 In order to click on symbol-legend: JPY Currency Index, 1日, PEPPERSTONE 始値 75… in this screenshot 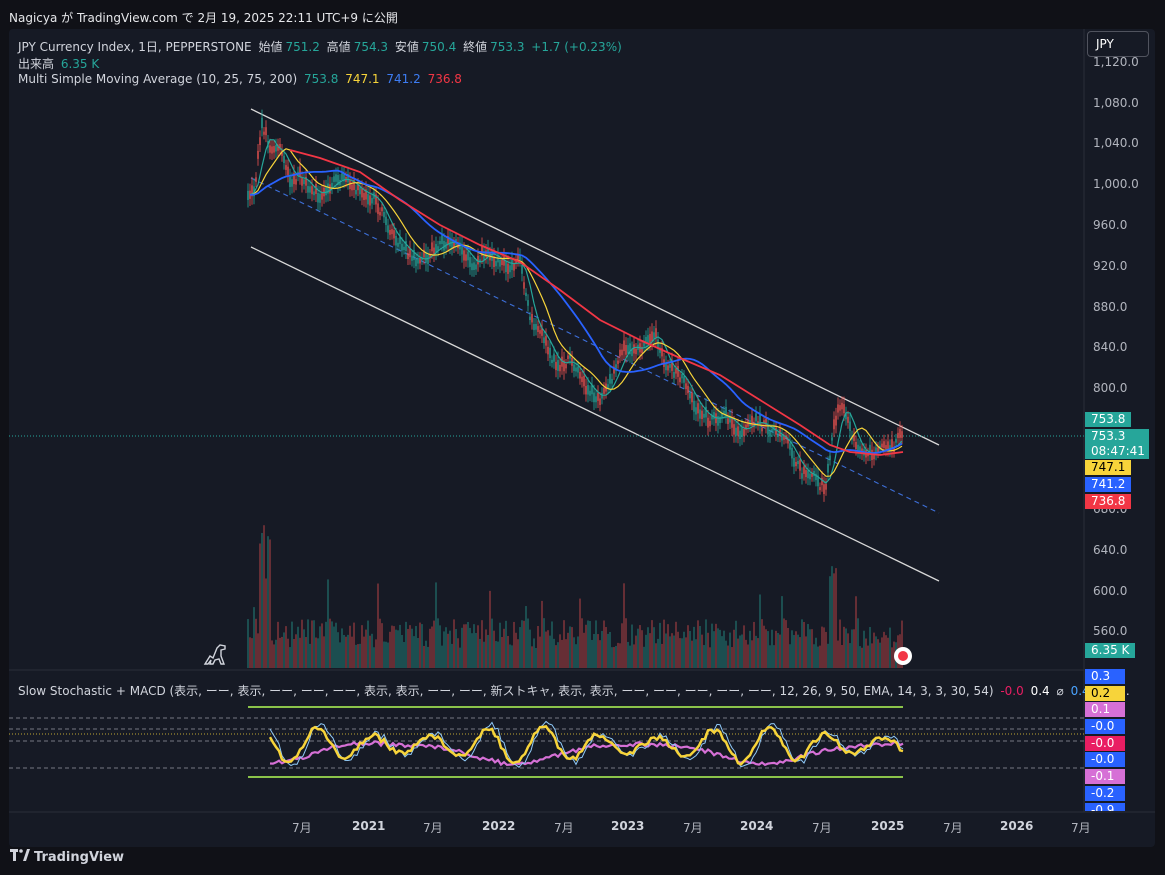, I will do `click(321, 46)`.